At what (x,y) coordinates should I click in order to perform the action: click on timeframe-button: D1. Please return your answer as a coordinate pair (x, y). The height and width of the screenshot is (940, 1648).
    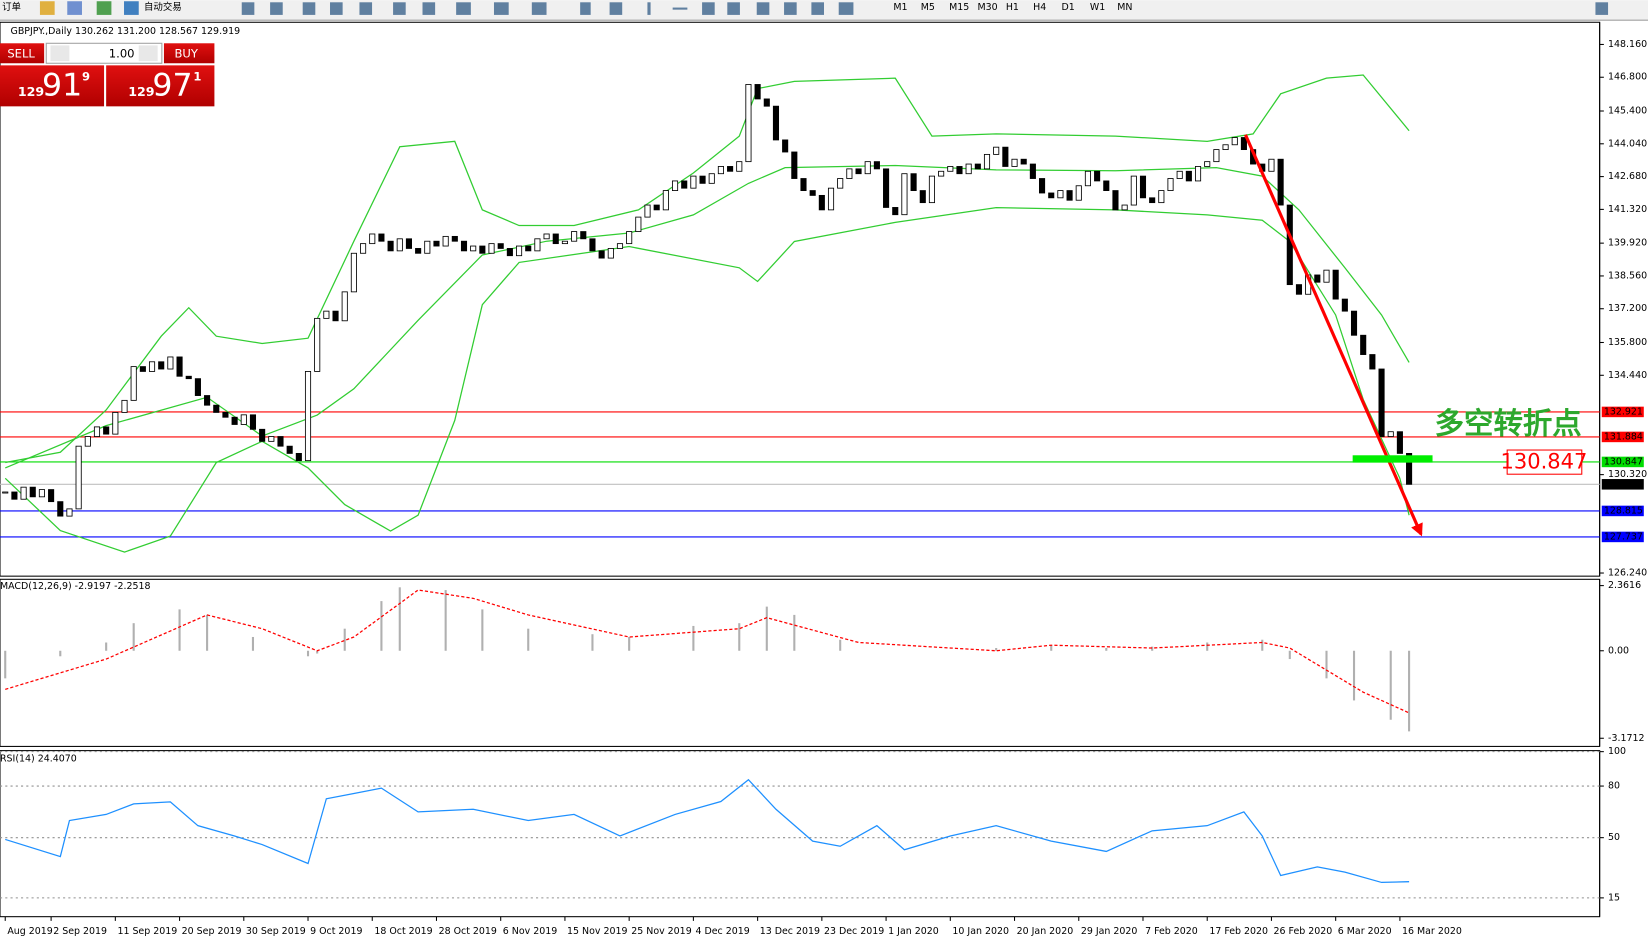
    Looking at the image, I should click on (1068, 7).